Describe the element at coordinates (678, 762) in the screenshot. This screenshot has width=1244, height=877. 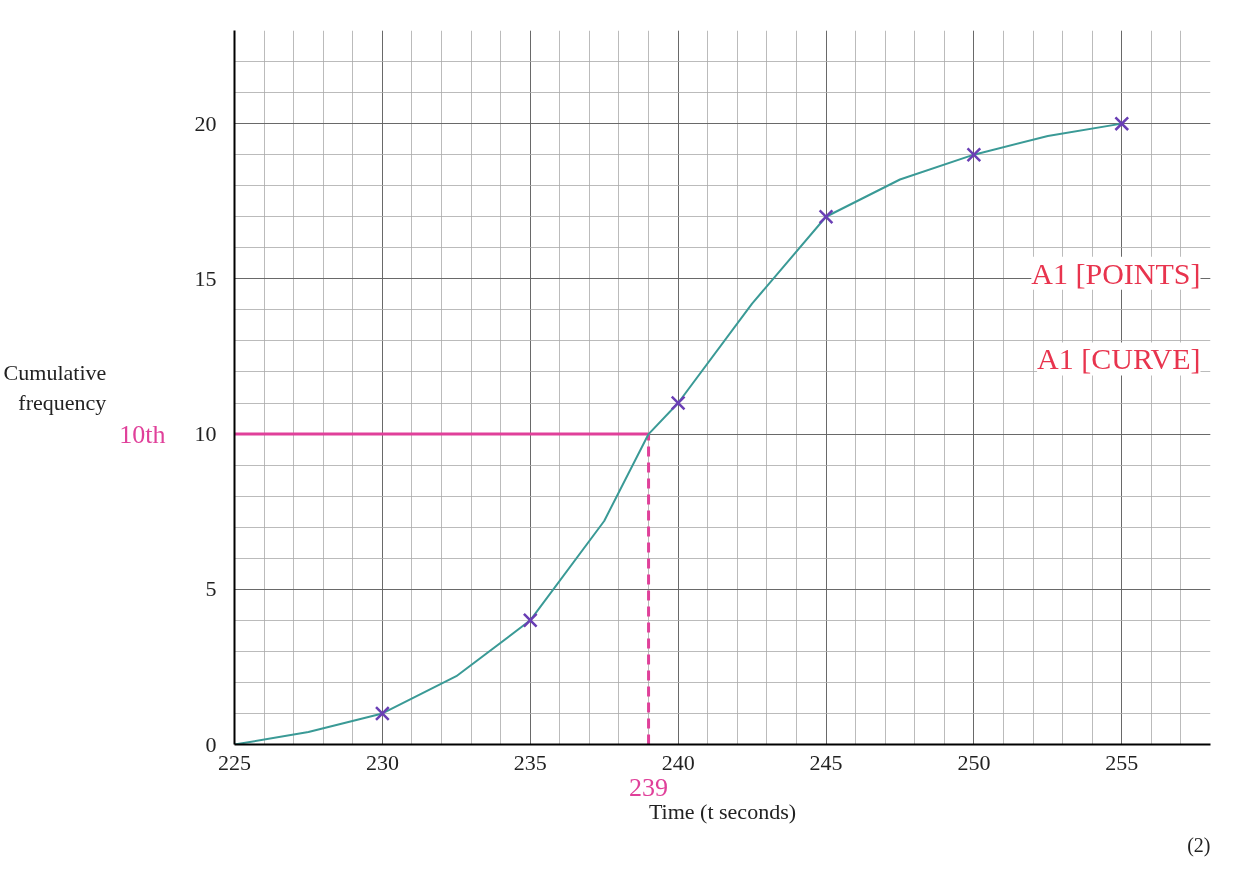
I see `x-tick-label: 240` at that location.